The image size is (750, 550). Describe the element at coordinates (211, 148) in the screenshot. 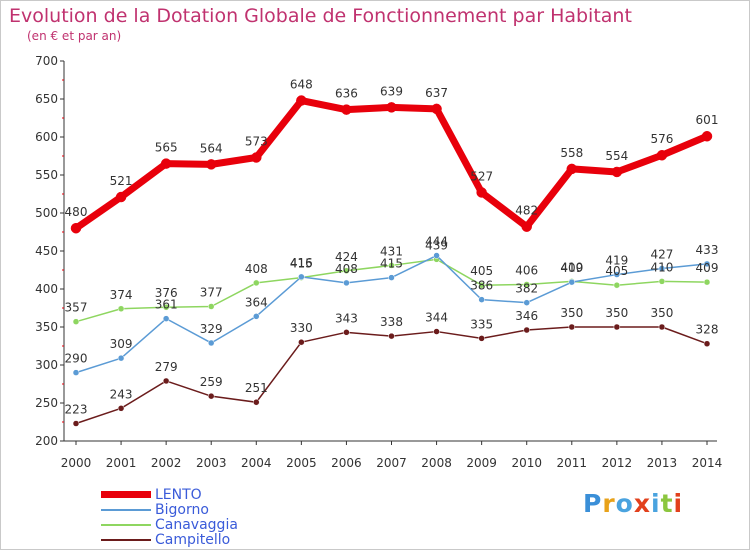

I see `data-label: 564` at that location.